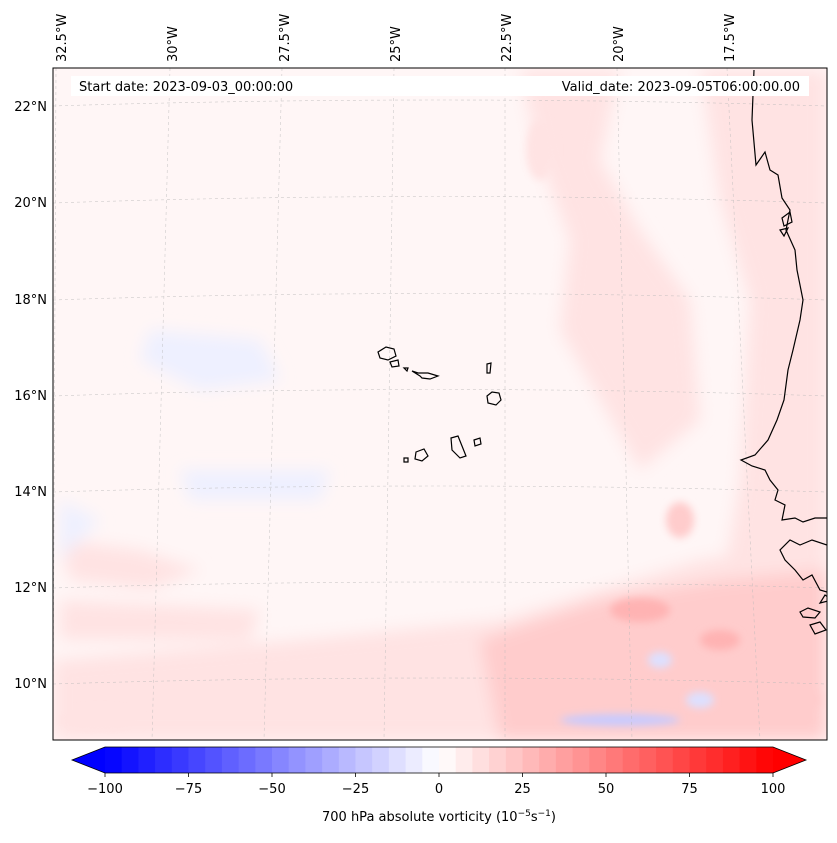 The height and width of the screenshot is (843, 837). Describe the element at coordinates (88, 760) in the screenshot. I see `colorbar-extend-min` at that location.